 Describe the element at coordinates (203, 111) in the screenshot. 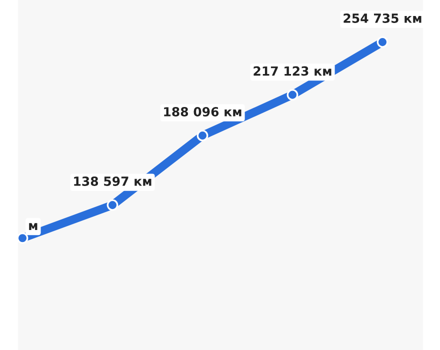

I see `data-label: 188 096 км` at that location.